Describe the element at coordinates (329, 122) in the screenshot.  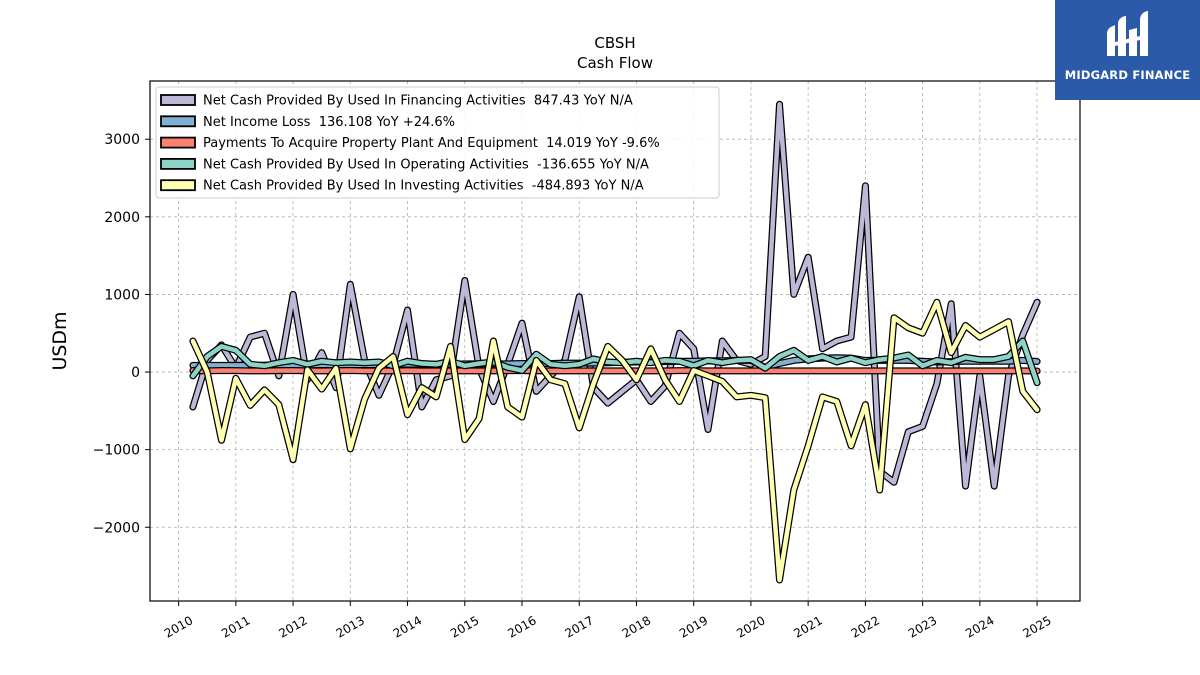
I see `legend-entry: Net Income Loss 136.108 YoY +24.6%` at that location.